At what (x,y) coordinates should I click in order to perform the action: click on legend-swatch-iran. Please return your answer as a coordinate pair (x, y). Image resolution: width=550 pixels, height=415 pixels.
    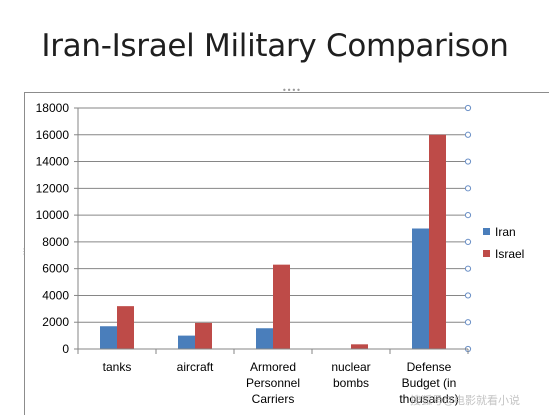
    Looking at the image, I should click on (486, 231).